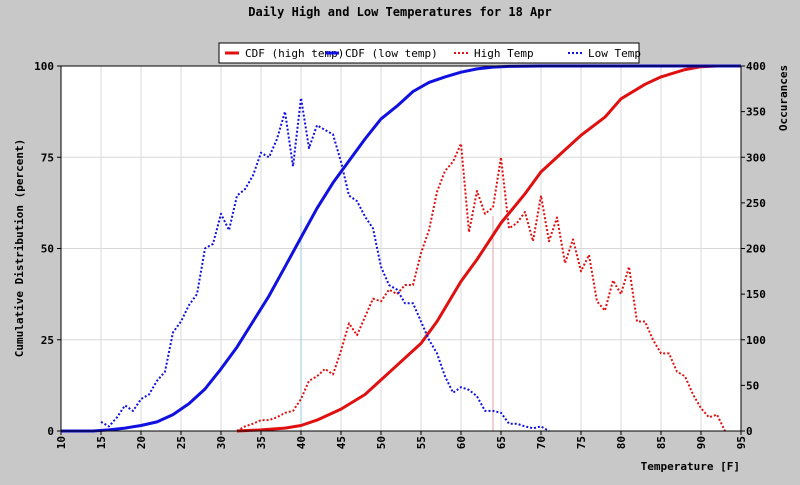  Describe the element at coordinates (461, 442) in the screenshot. I see `x-tick-60: 60` at that location.